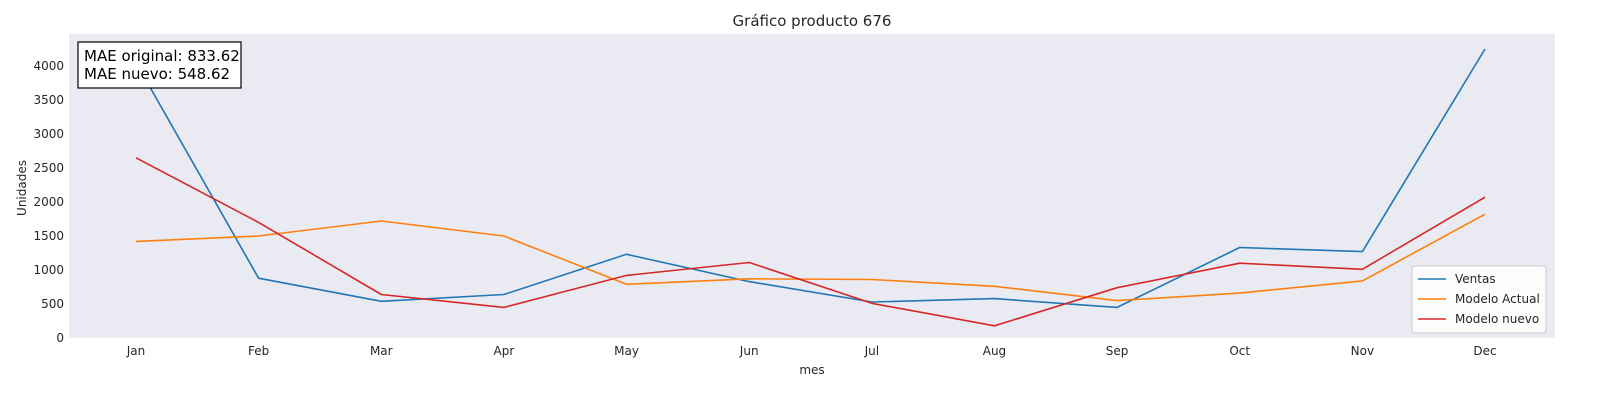  Describe the element at coordinates (162, 56) in the screenshot. I see `annotation-mae-original: MAE original: 833.62` at that location.